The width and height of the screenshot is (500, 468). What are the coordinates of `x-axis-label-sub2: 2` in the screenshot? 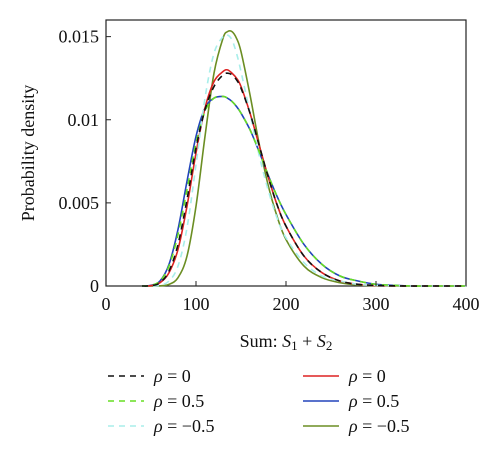 It's located at (329, 345).